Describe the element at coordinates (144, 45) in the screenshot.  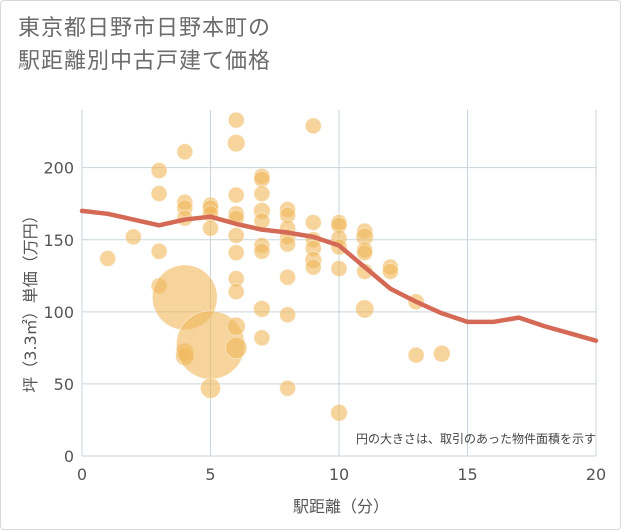
I see `chart-title: 東京都日野市日野本町の 駅距離別中古戸建て価格` at that location.